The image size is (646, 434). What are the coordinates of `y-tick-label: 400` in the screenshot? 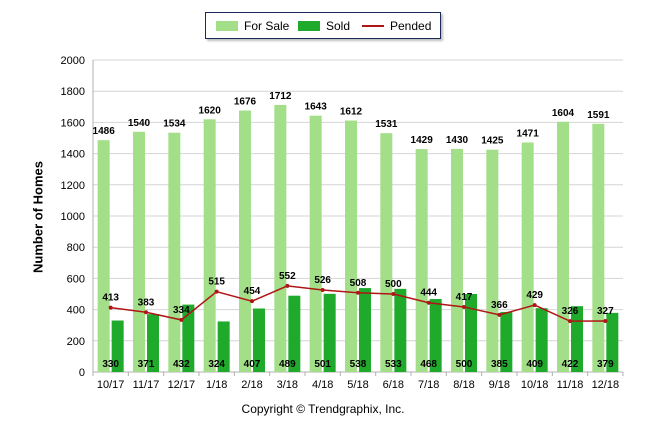 It's located at (76, 311).